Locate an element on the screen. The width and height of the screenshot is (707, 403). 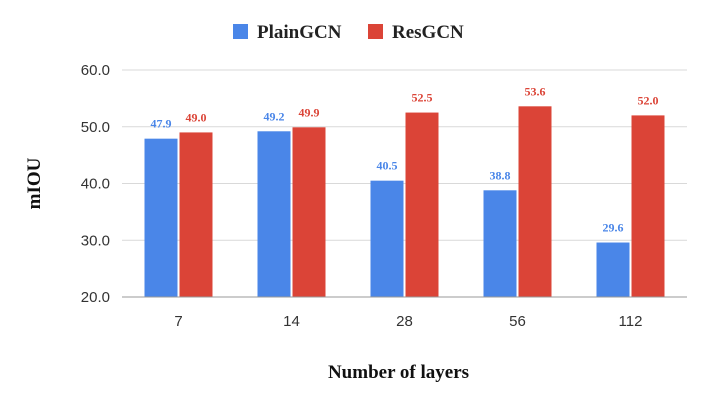
x-axis-ticks: 7 14 28 56 112 is located at coordinates (408, 321).